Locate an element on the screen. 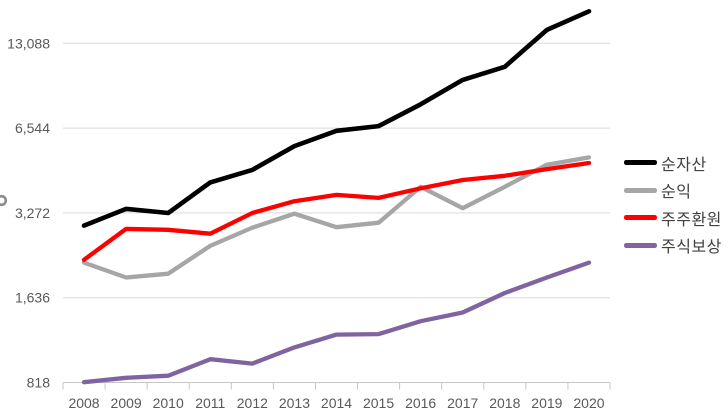 This screenshot has height=416, width=728. legend-item-net-assets: 순자산 is located at coordinates (673, 163).